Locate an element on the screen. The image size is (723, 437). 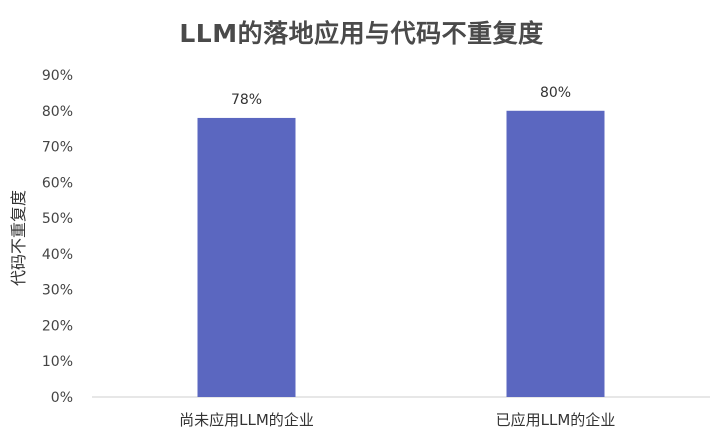
y-tick-label: 30% is located at coordinates (57, 291).